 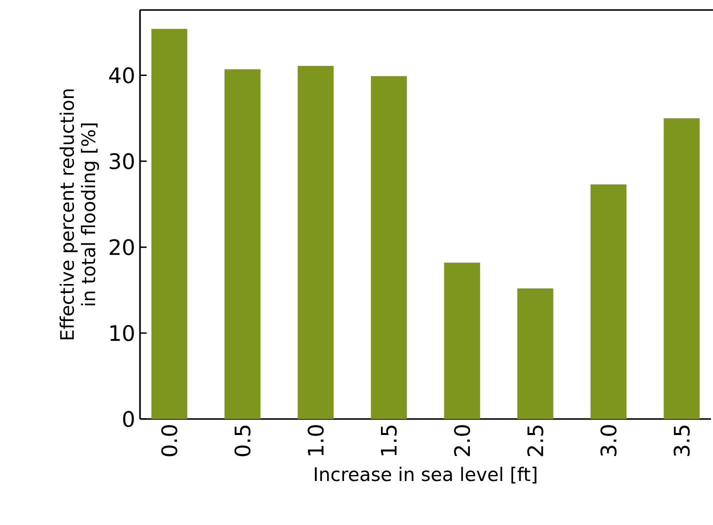 What do you see at coordinates (682, 441) in the screenshot?
I see `x-tick-label: 3.5` at bounding box center [682, 441].